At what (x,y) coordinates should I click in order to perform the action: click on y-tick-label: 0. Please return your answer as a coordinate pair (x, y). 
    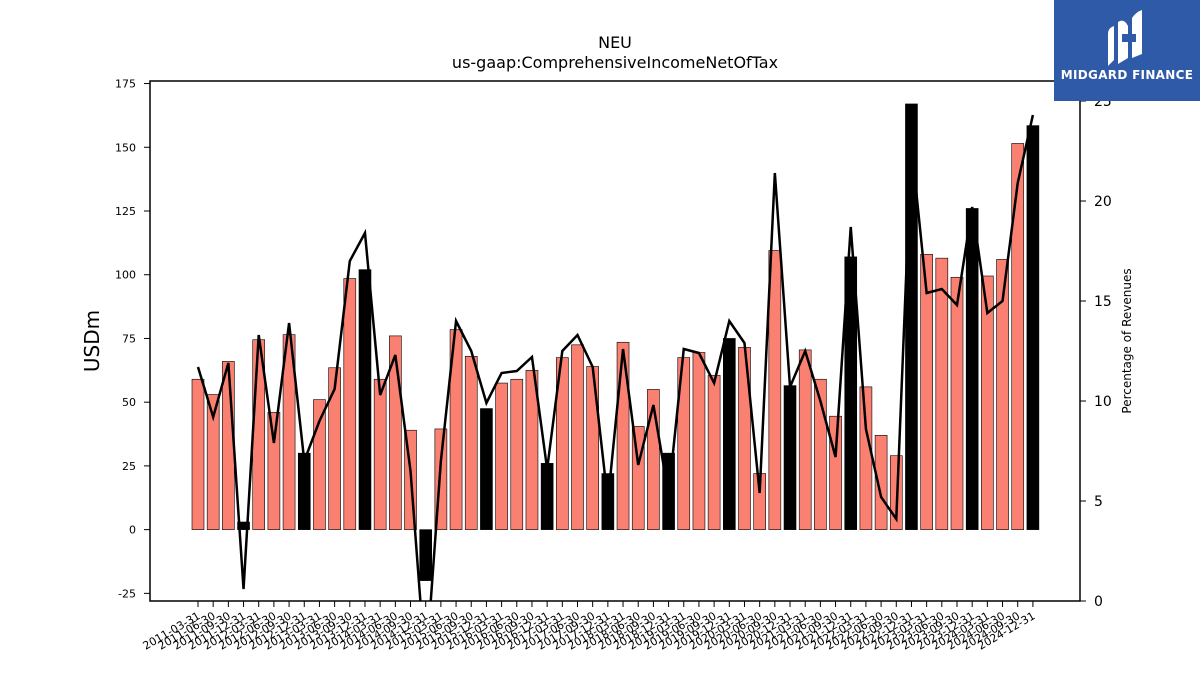
    Looking at the image, I should click on (132, 530).